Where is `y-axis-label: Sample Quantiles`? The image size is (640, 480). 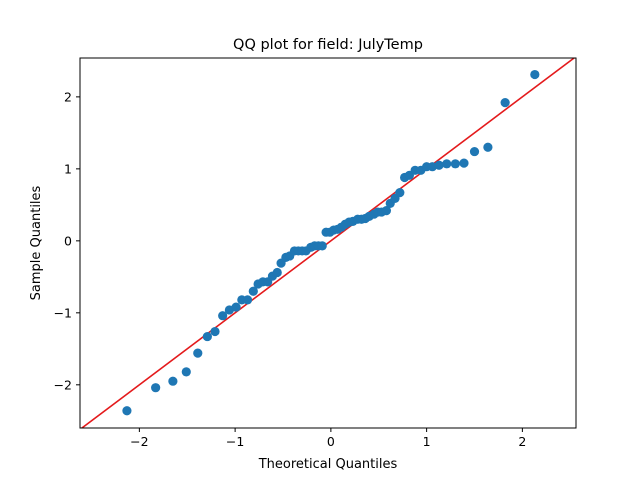
y-axis-label: Sample Quantiles is located at coordinates (36, 242).